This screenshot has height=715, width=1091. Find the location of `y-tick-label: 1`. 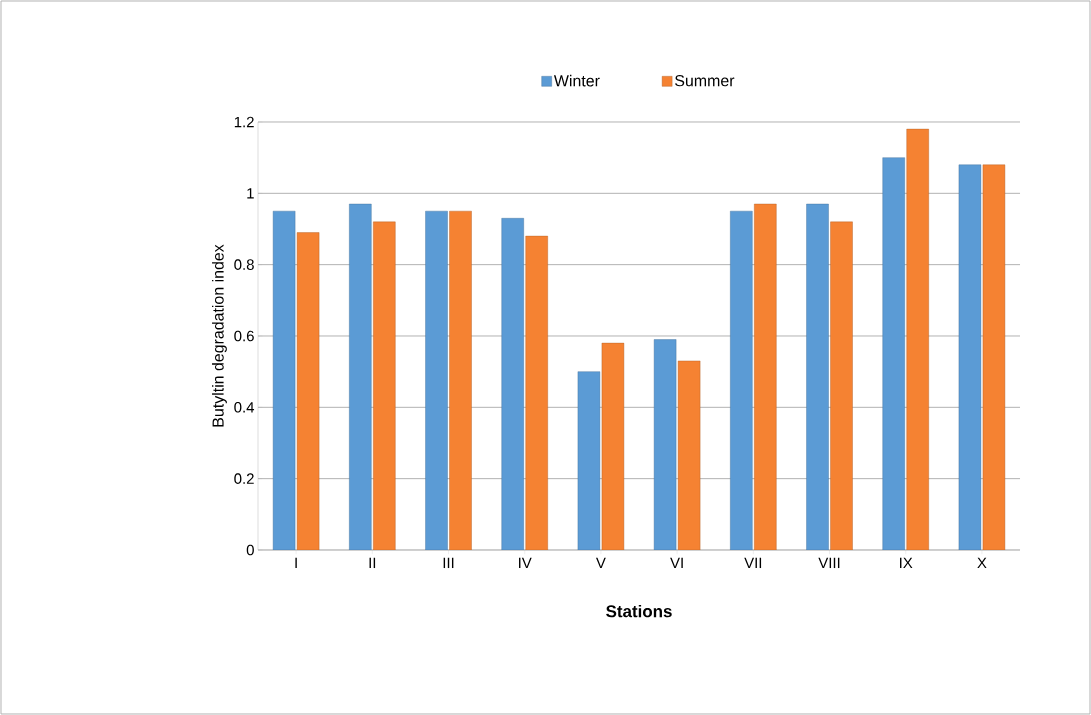

y-tick-label: 1 is located at coordinates (250, 193).